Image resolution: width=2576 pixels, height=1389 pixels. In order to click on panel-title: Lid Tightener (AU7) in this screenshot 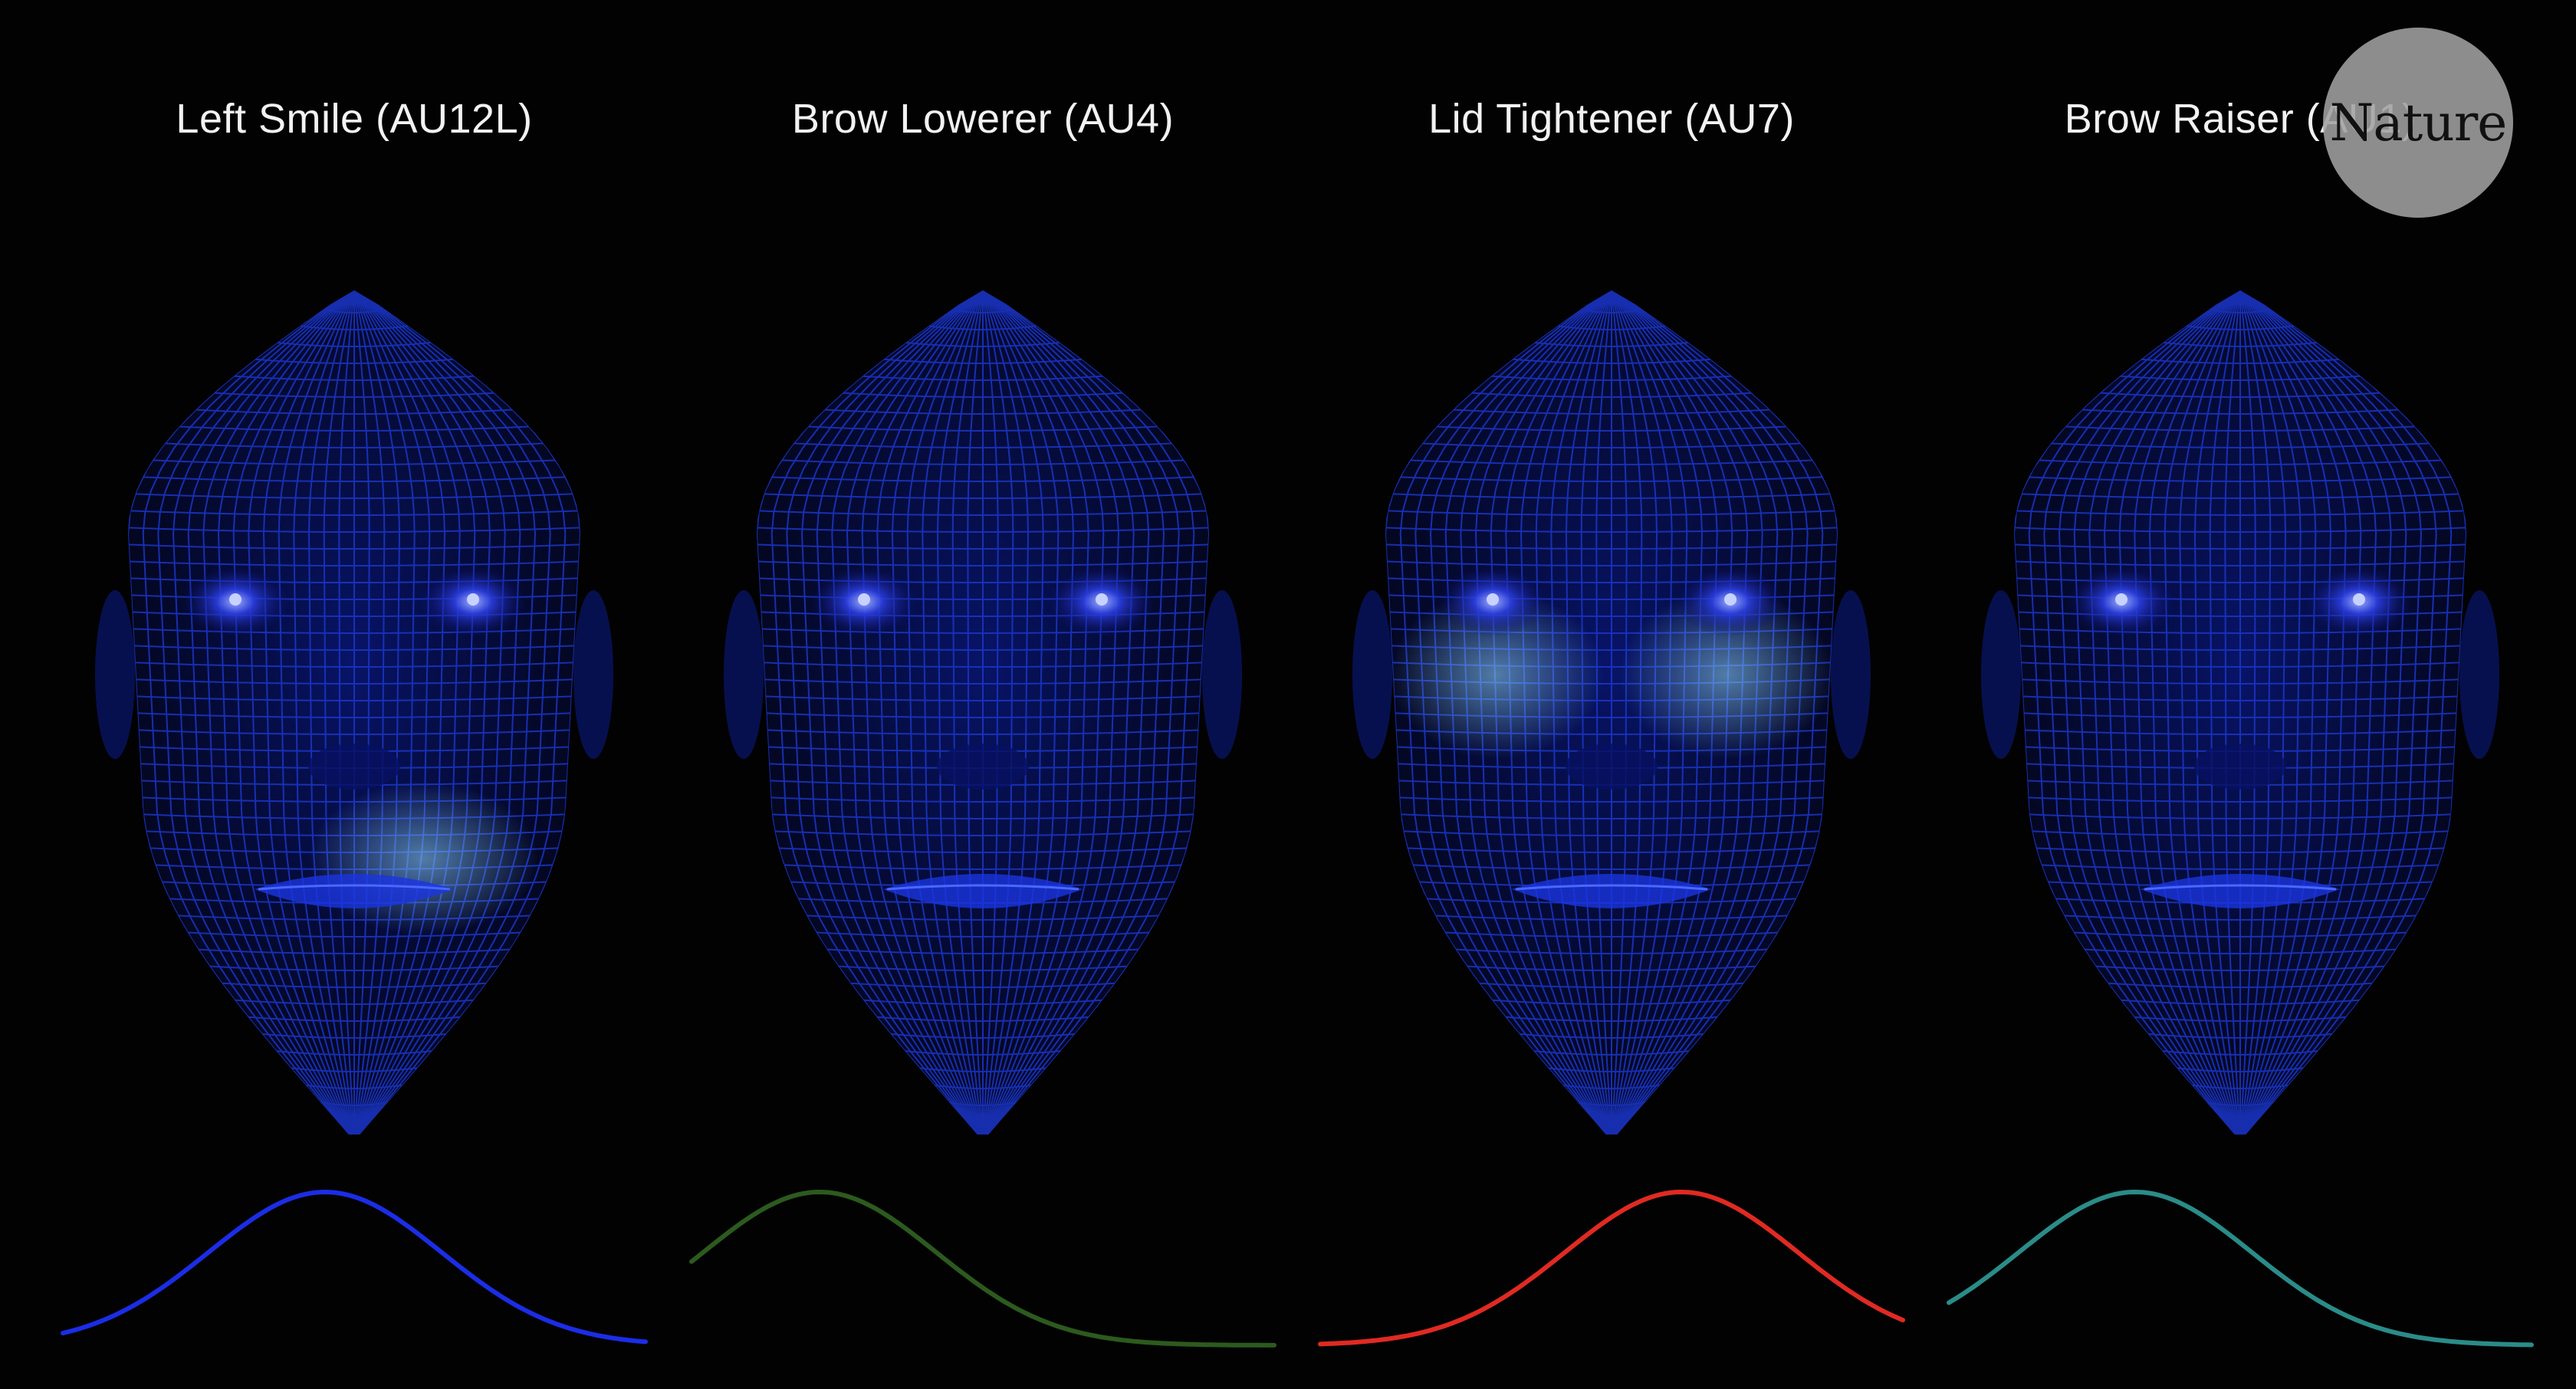, I will do `click(1612, 119)`.